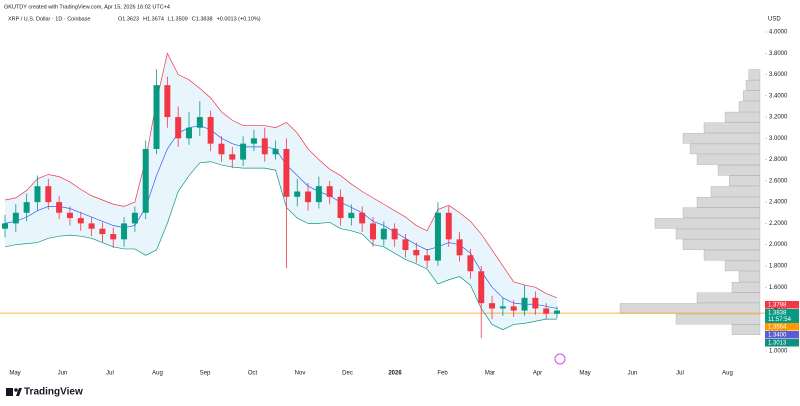 Image resolution: width=800 pixels, height=406 pixels. What do you see at coordinates (778, 352) in the screenshot?
I see `y-tick-label: 1.0000` at bounding box center [778, 352].